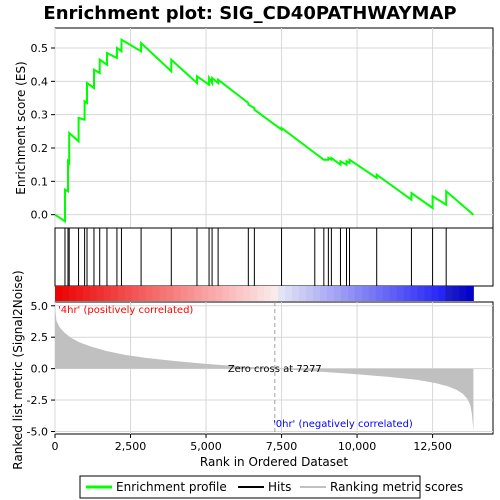 The height and width of the screenshot is (500, 500). I want to click on metric-y-tick-label: -2.5, so click(37, 400).